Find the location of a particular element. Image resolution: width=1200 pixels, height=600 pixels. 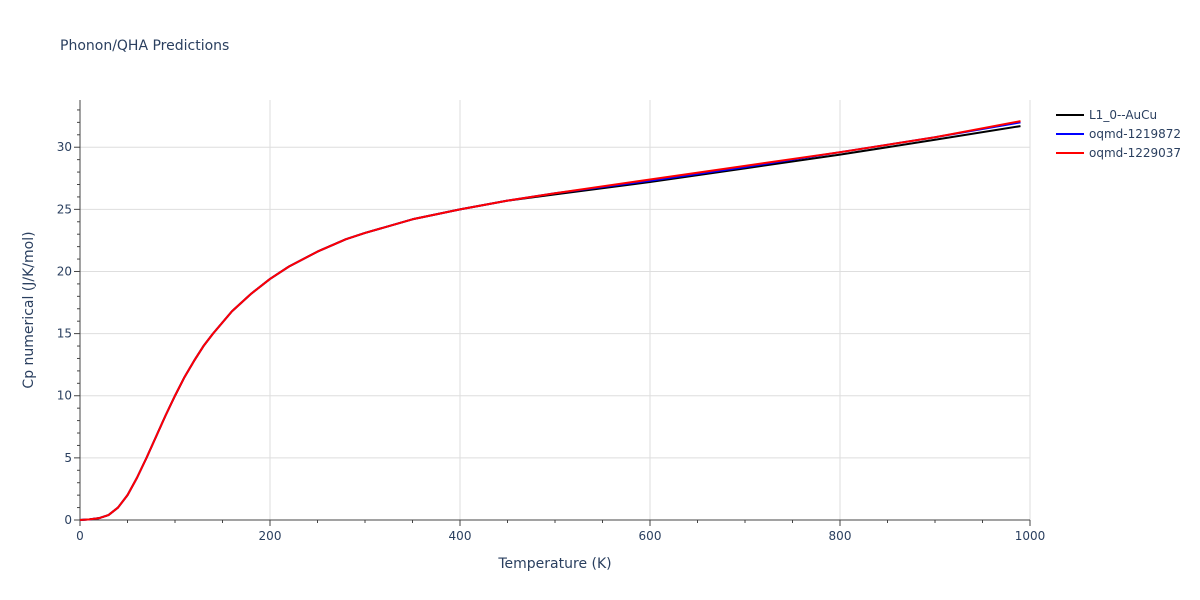

y-tick-label: 10 is located at coordinates (64, 396).